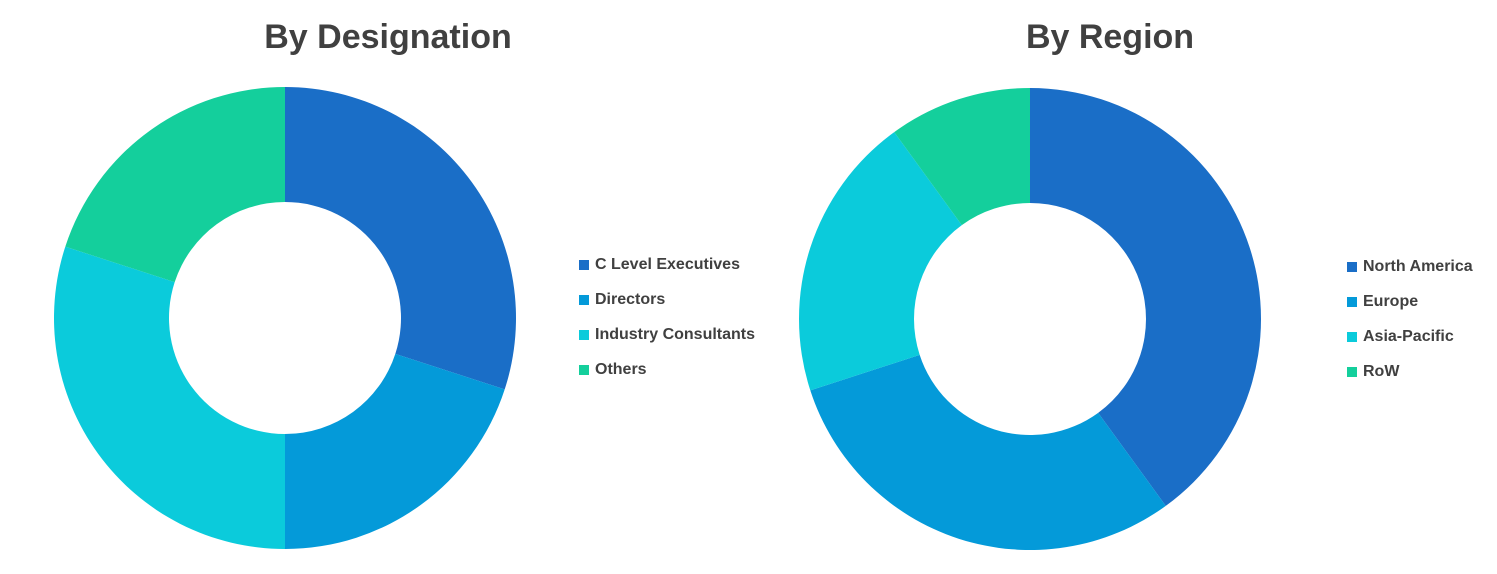 Image resolution: width=1497 pixels, height=574 pixels. I want to click on donut-slice-others, so click(175, 185).